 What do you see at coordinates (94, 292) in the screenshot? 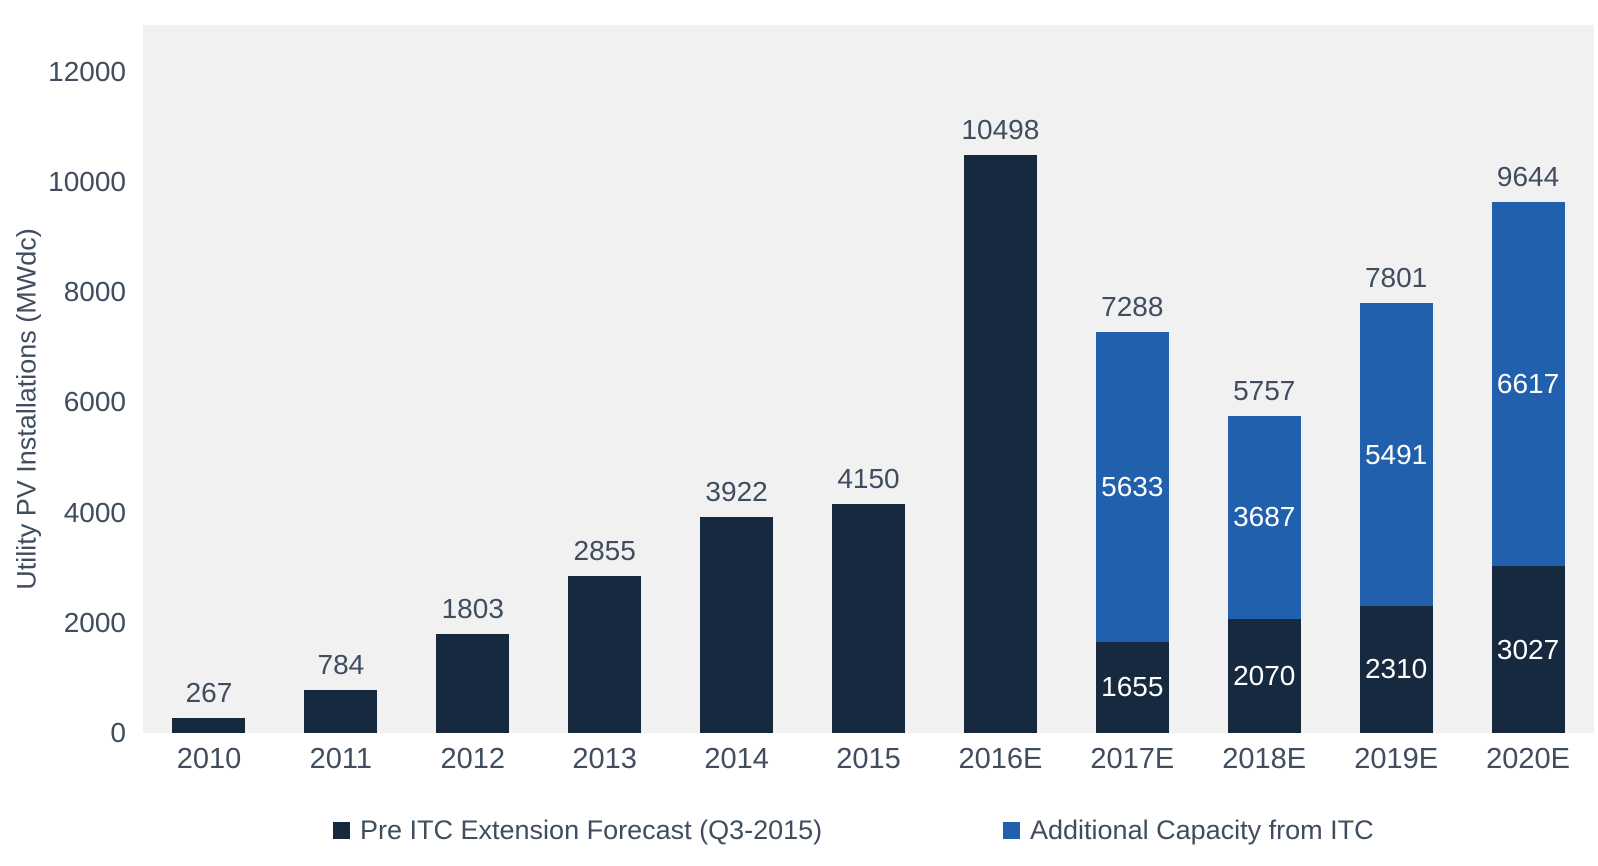
I see `y-tick-label: 8000` at bounding box center [94, 292].